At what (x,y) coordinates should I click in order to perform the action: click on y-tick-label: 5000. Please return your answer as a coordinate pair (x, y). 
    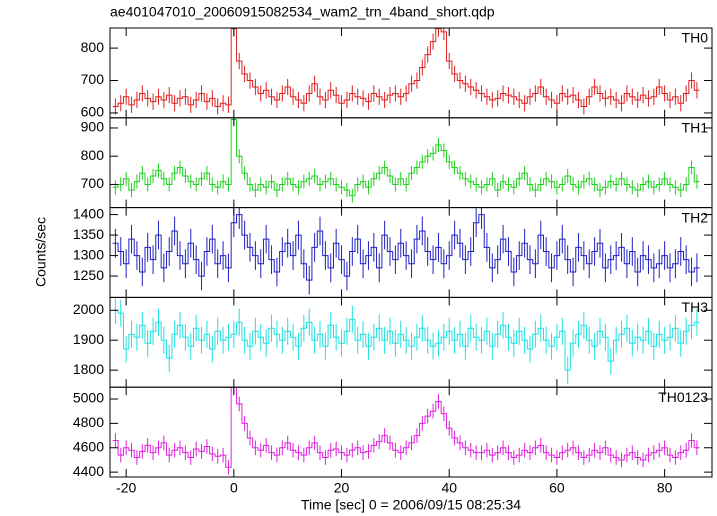
    Looking at the image, I should click on (88, 398).